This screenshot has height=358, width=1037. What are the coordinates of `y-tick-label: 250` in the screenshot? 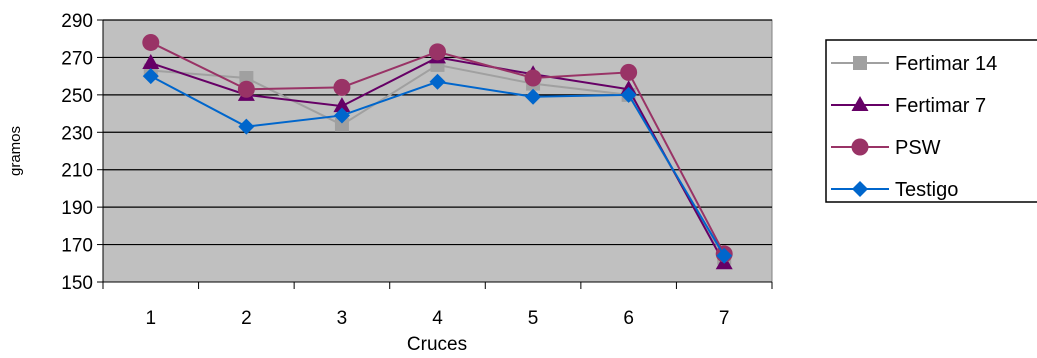 It's located at (77, 96).